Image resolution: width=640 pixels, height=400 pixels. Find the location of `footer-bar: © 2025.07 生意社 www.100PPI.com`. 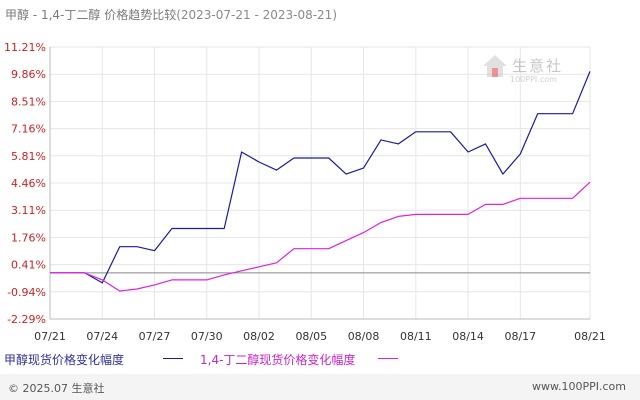

footer-bar: © 2025.07 生意社 www.100PPI.com is located at coordinates (320, 387).